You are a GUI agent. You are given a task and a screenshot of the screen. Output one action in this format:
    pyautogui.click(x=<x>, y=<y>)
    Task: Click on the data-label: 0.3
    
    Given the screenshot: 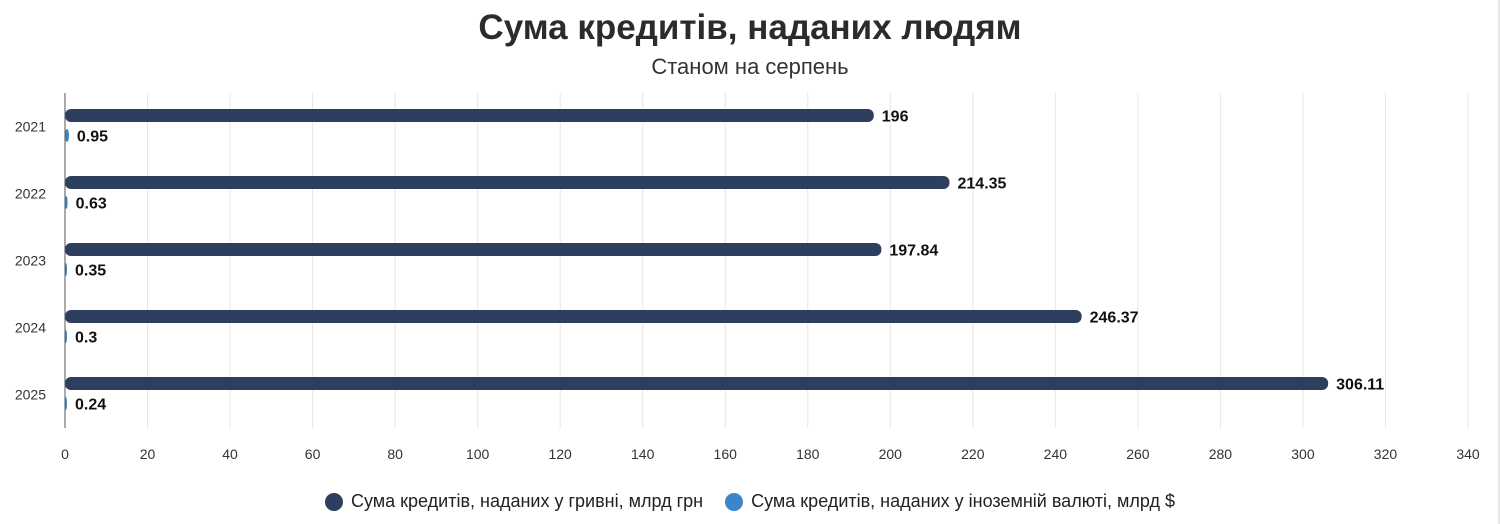 What is the action you would take?
    pyautogui.click(x=86, y=338)
    